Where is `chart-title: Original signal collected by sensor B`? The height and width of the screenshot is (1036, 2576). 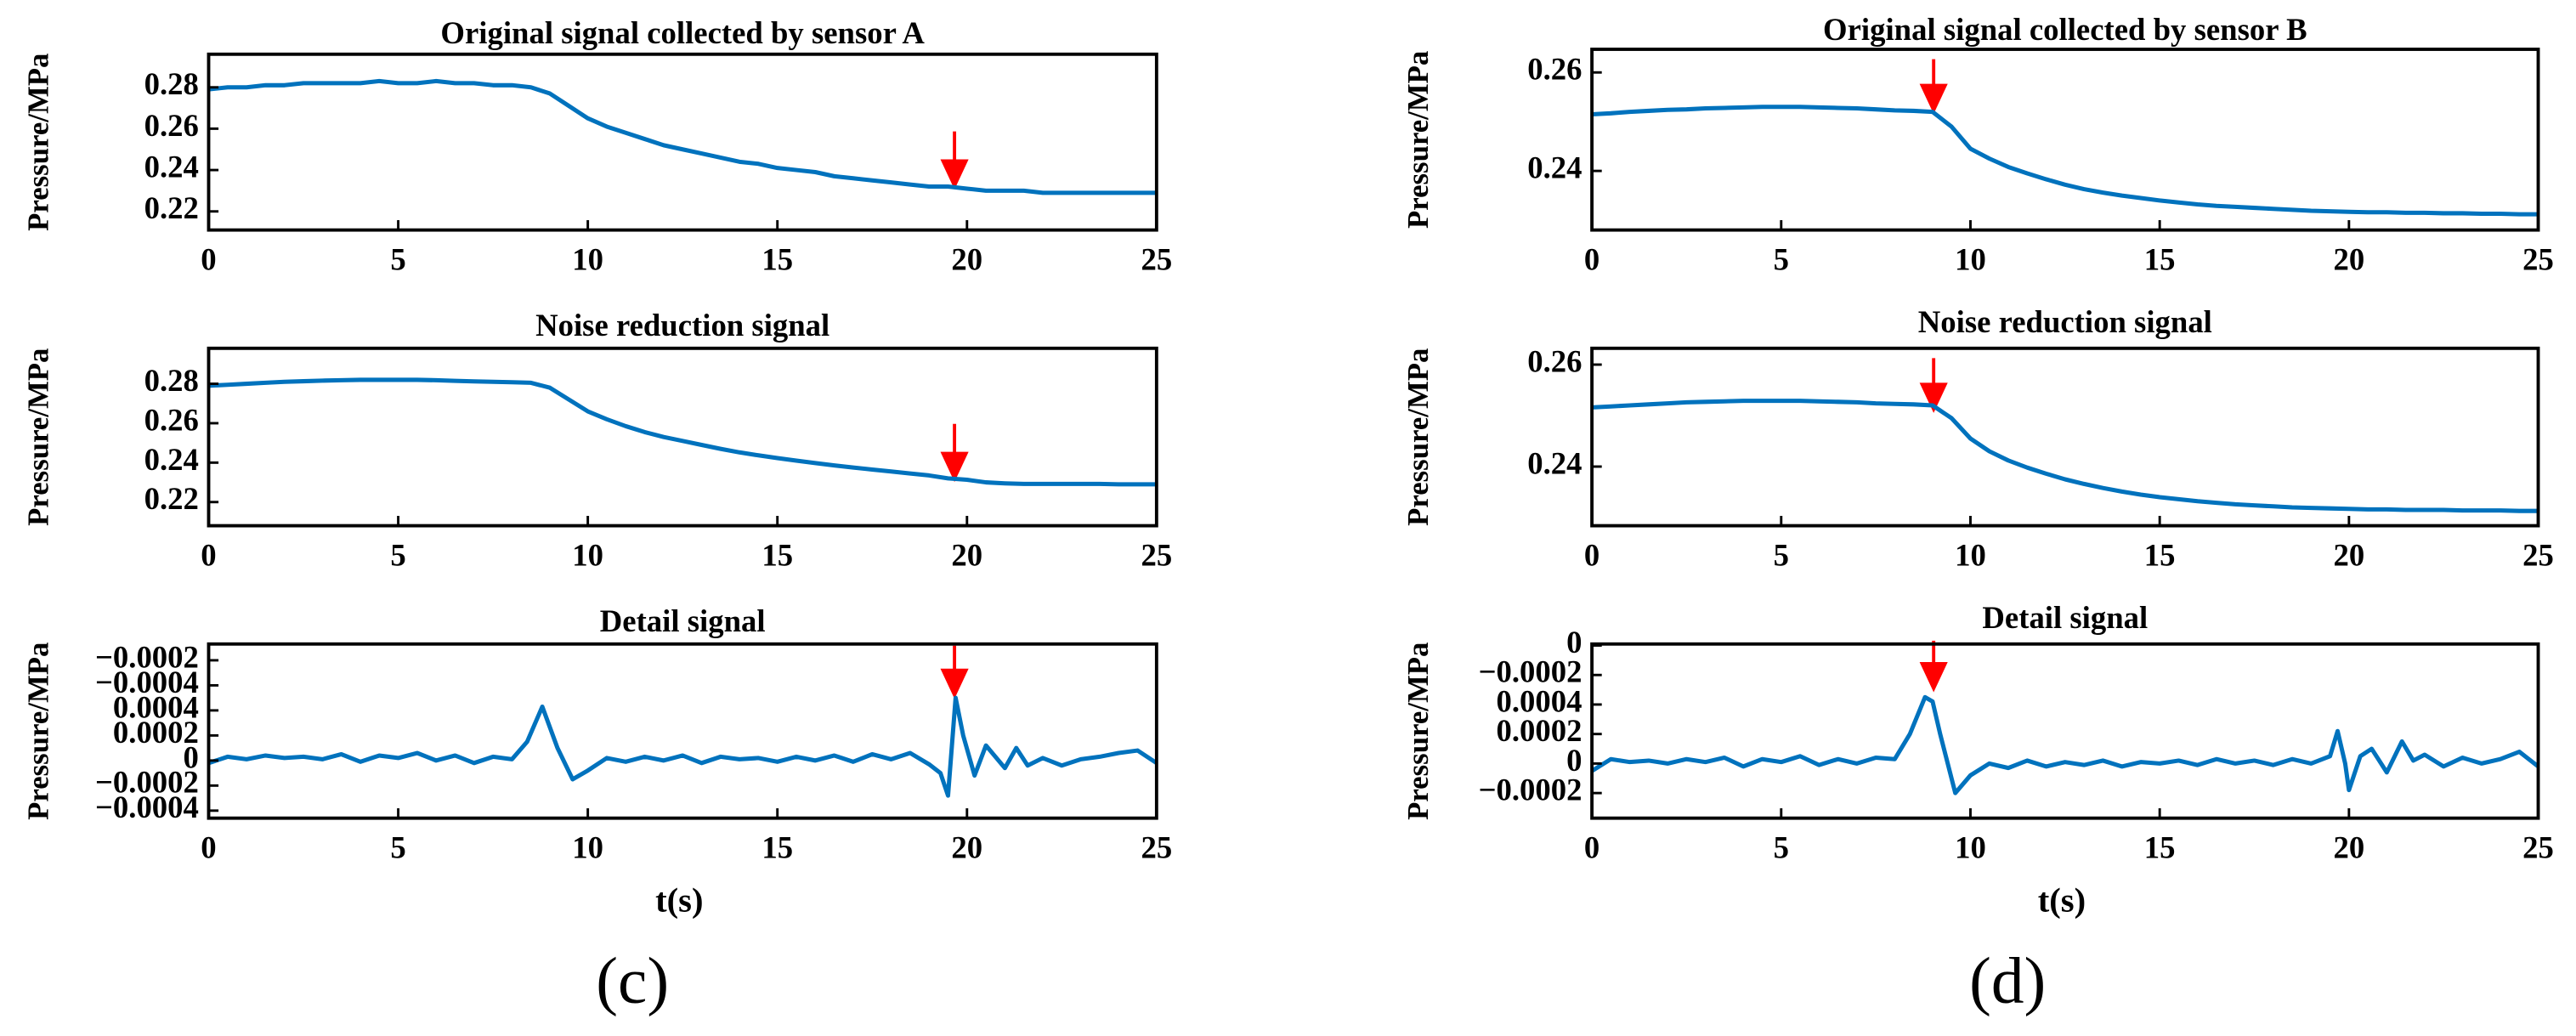
chart-title: Original signal collected by sensor B is located at coordinates (2065, 29).